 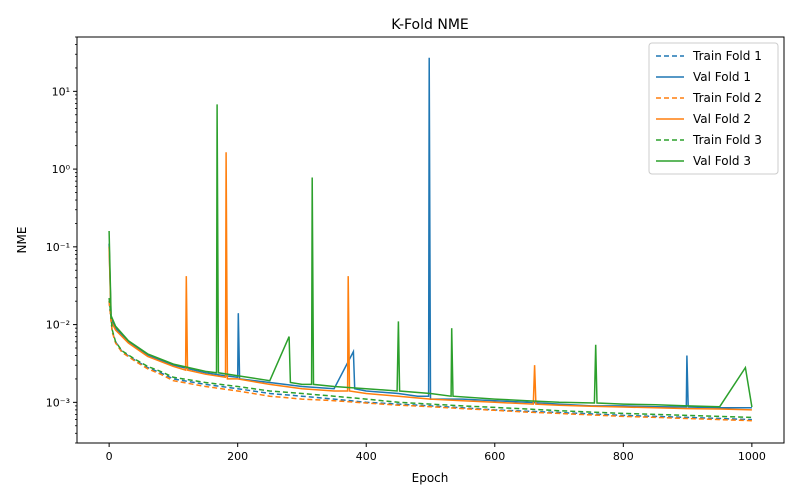 I want to click on legend-label: Train Fold 2, so click(x=727, y=98).